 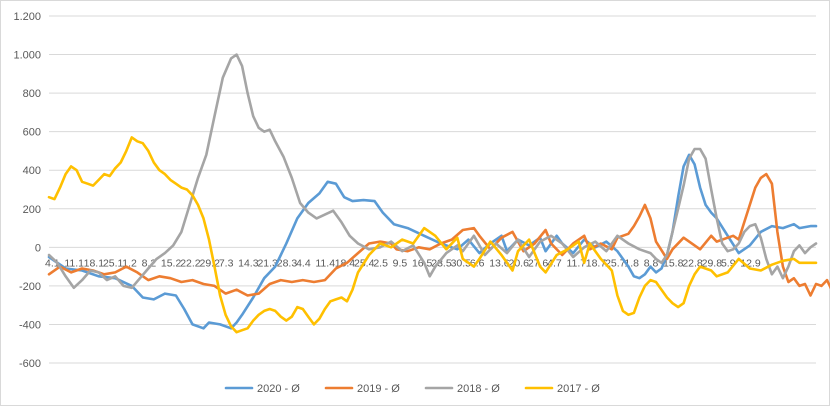 What do you see at coordinates (27, 56) in the screenshot?
I see `y-tick-label: 1.000` at bounding box center [27, 56].